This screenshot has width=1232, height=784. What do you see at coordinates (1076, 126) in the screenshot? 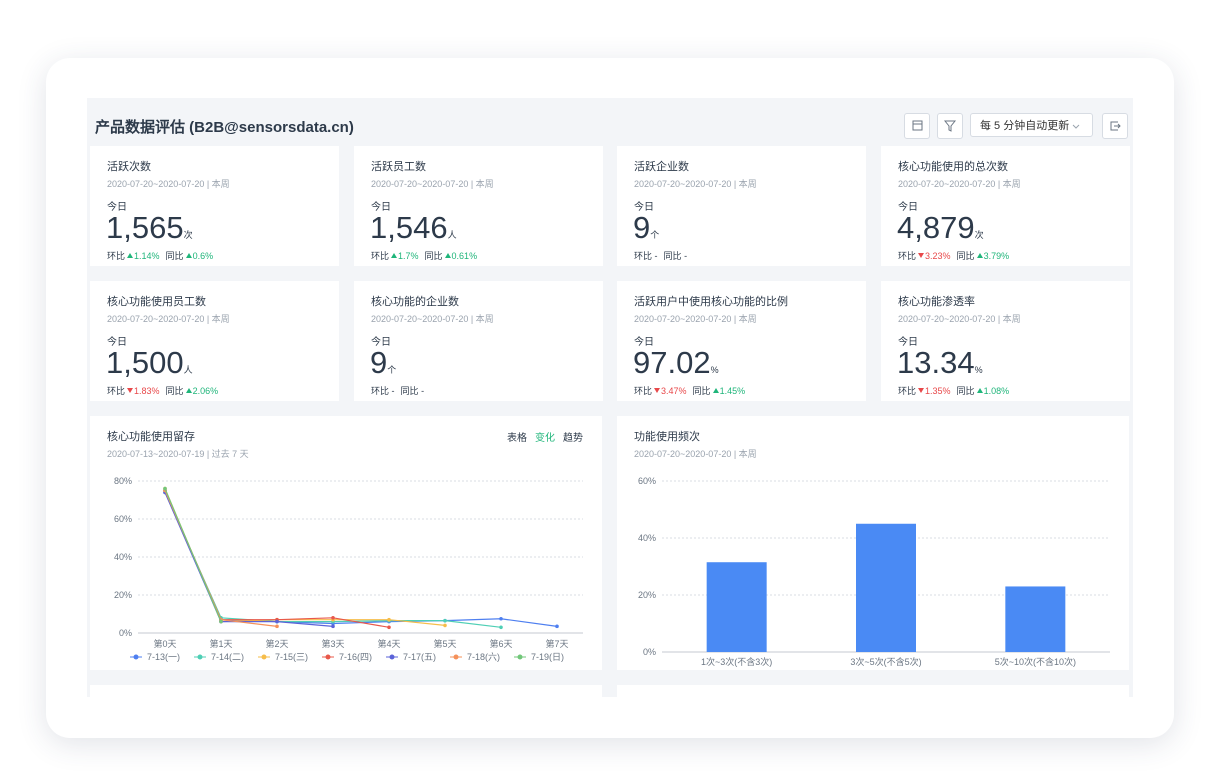
I see `caret` at bounding box center [1076, 126].